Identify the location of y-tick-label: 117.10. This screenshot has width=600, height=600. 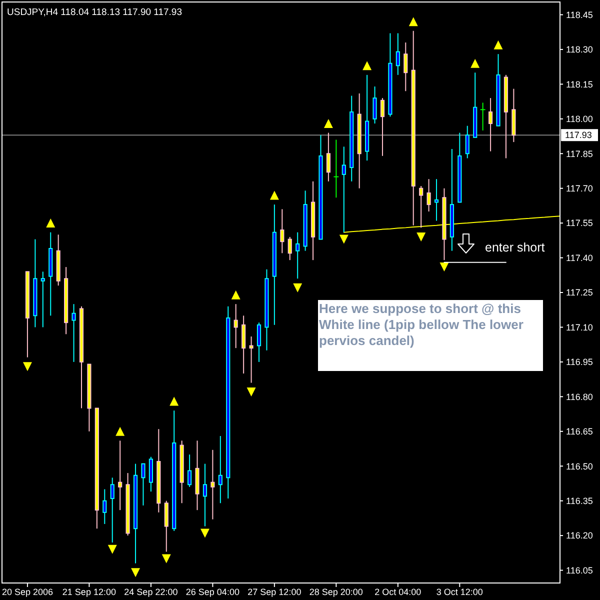
(579, 327).